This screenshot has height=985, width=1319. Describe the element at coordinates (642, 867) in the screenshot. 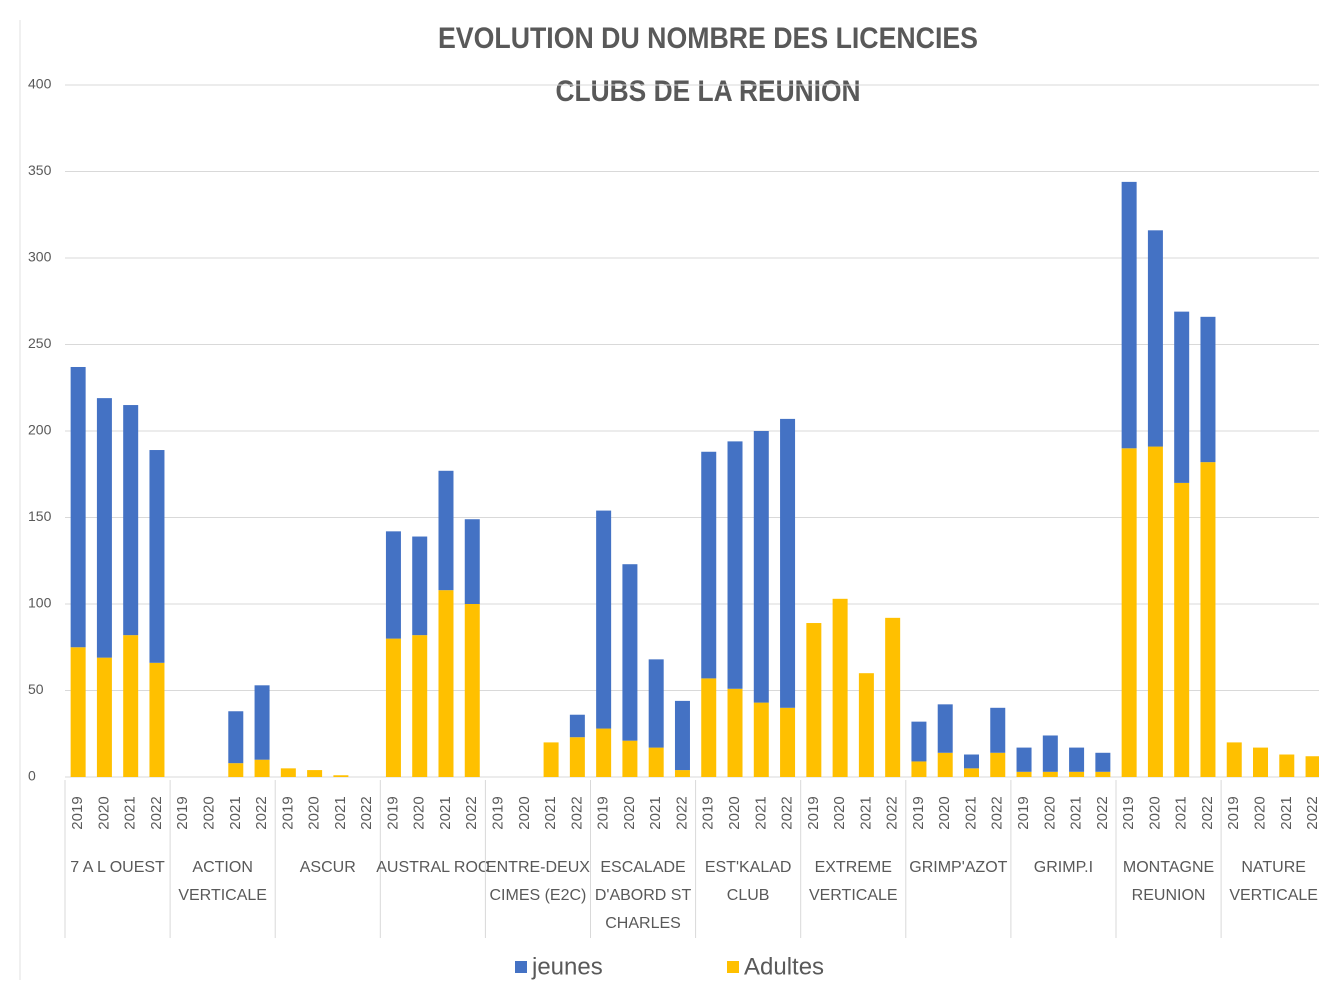

I see `group-label: ESCALADE` at that location.